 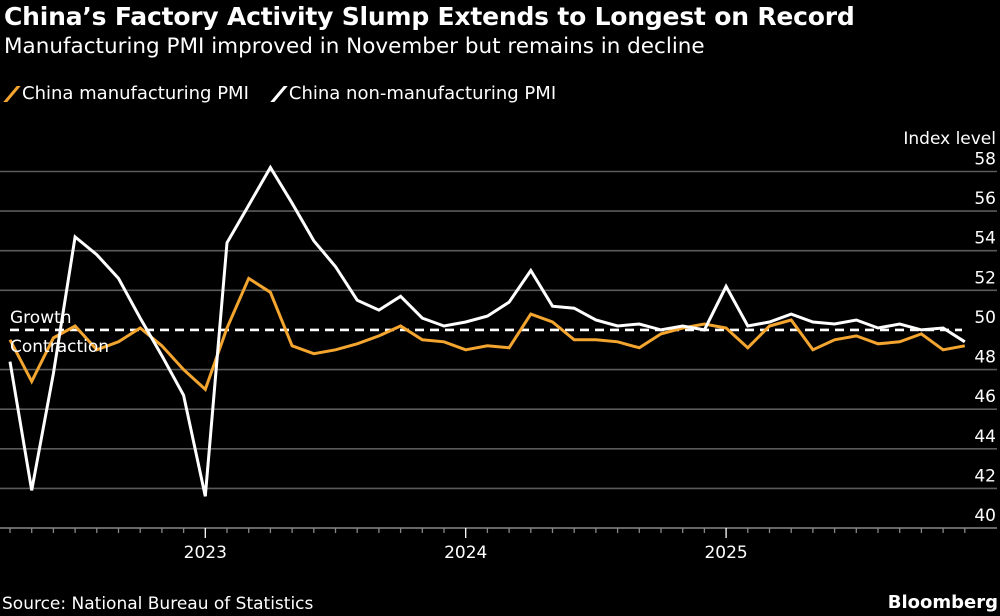 I want to click on legend-label-non-manufacturing: China non-manufacturing PMI, so click(x=422, y=93).